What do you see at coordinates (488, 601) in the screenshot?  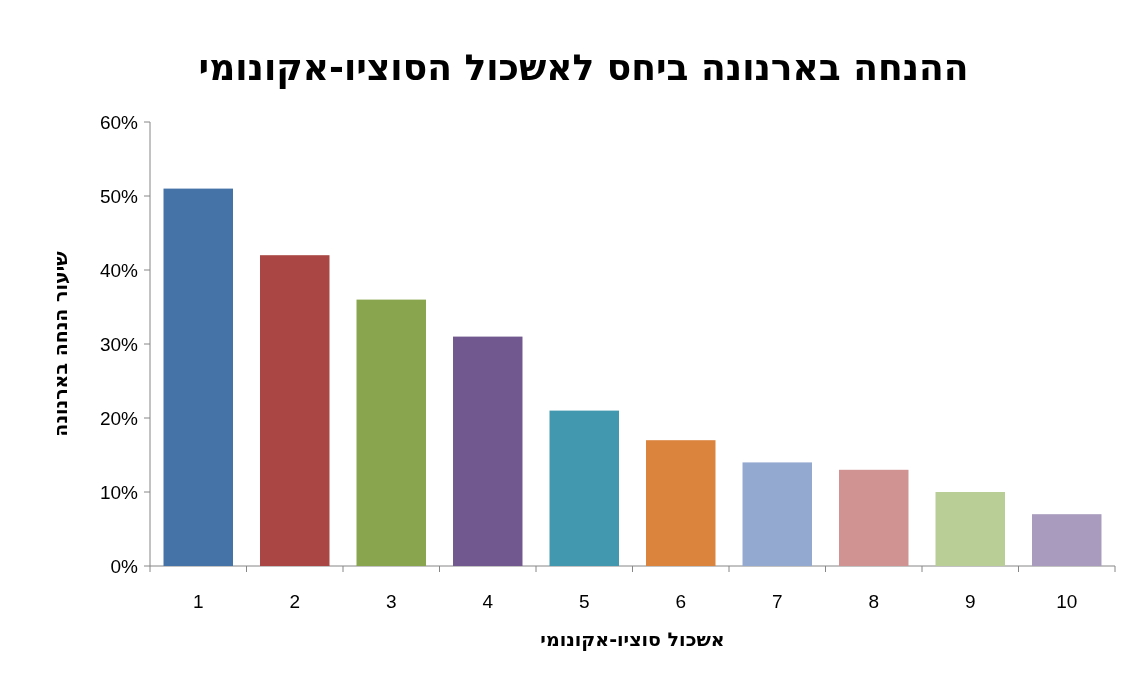 I see `x-tick-label: 4` at bounding box center [488, 601].